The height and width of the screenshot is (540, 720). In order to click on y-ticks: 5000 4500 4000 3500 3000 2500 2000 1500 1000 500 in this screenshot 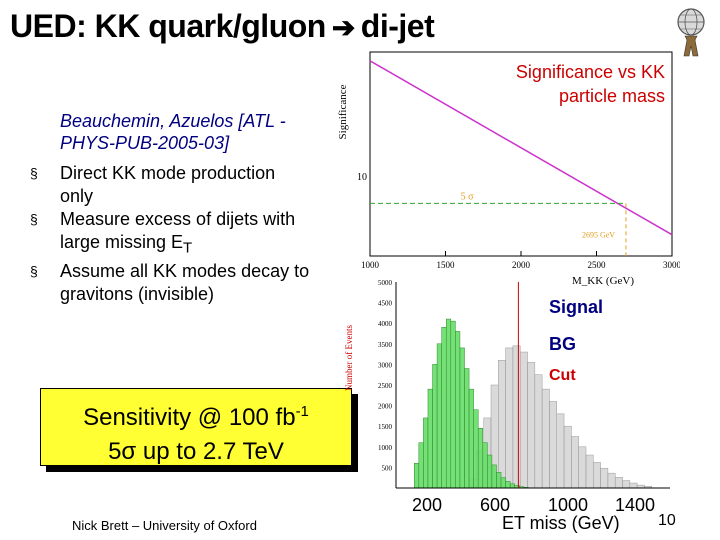, I will do `click(385, 375)`.